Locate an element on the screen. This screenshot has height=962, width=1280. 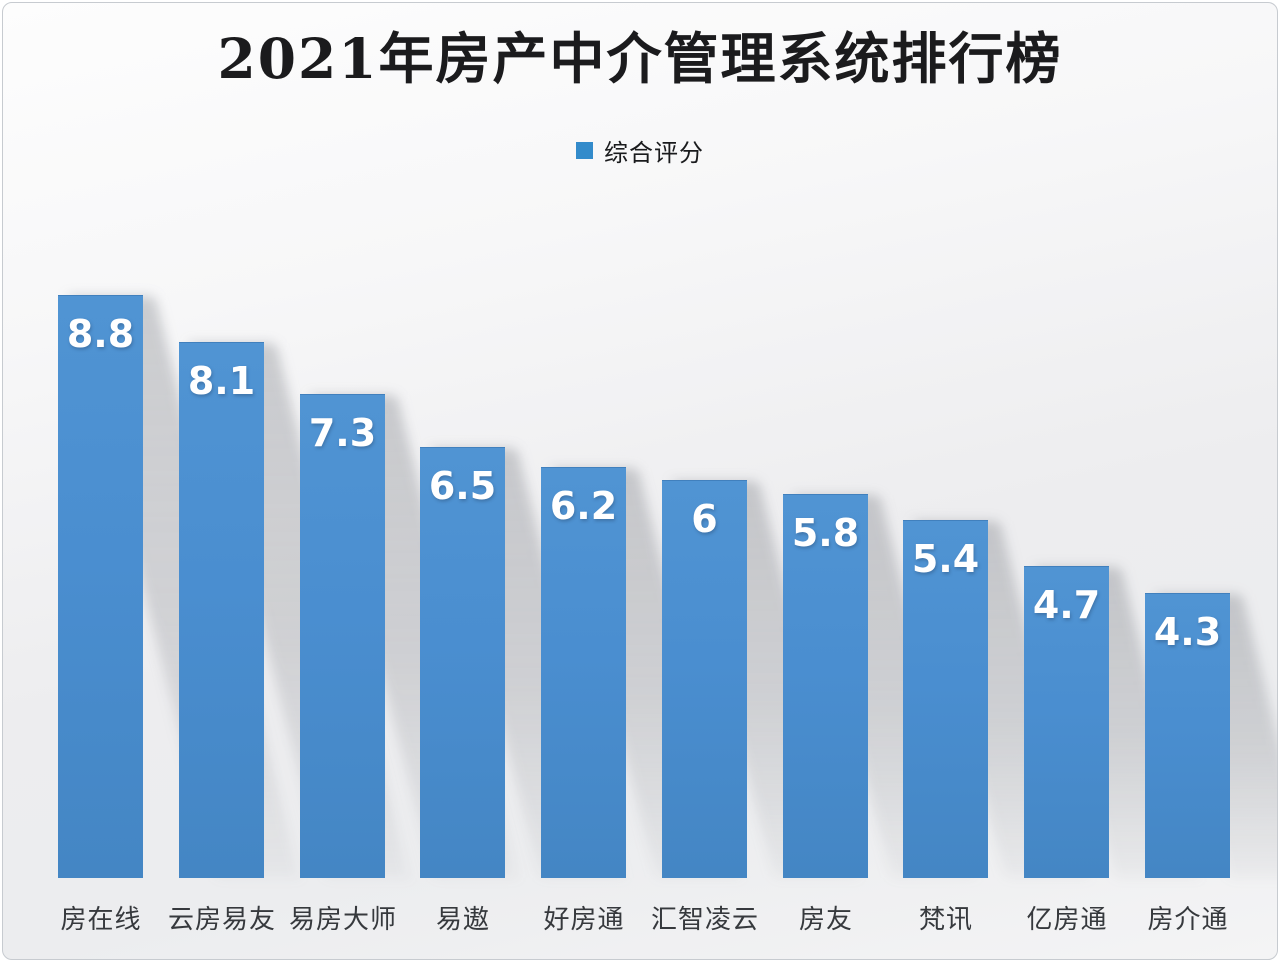
bar-value-label: 6.2 is located at coordinates (583, 506).